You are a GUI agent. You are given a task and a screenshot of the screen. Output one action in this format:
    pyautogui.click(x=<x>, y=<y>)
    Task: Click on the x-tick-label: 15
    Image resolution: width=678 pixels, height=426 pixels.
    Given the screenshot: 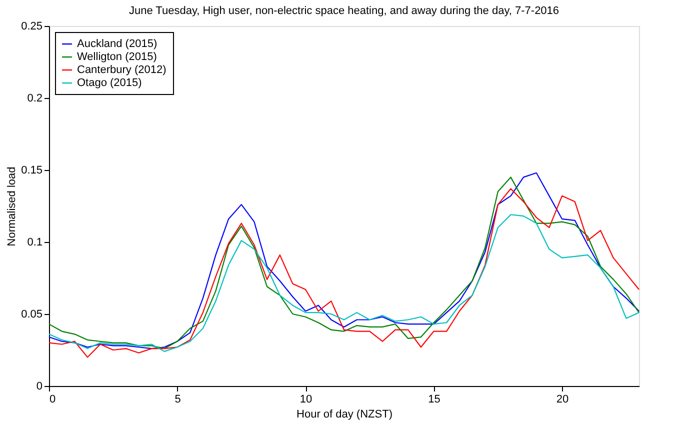 What is the action you would take?
    pyautogui.click(x=434, y=400)
    